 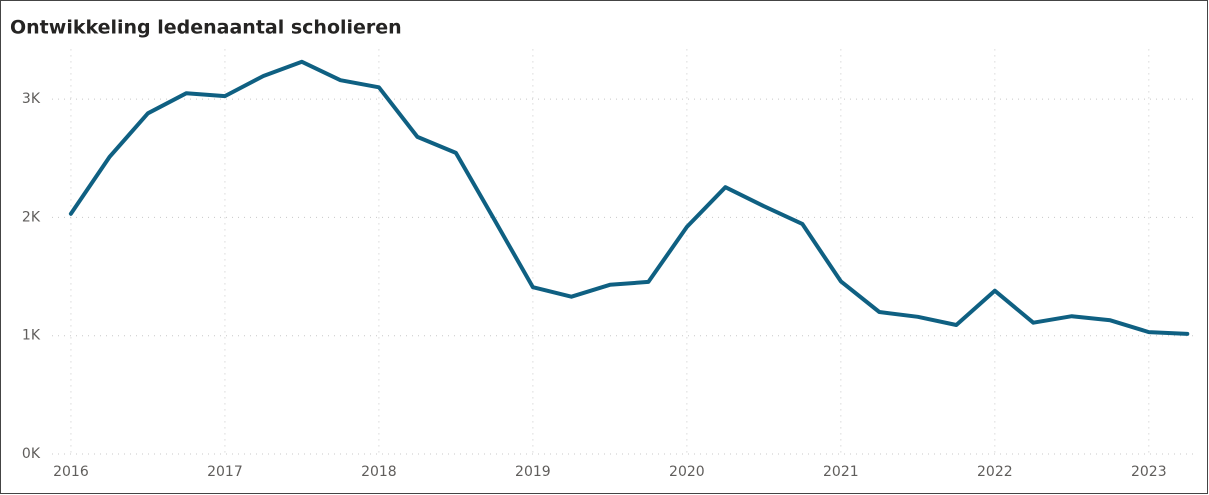 I want to click on x-tick-label: 2022, so click(x=995, y=472).